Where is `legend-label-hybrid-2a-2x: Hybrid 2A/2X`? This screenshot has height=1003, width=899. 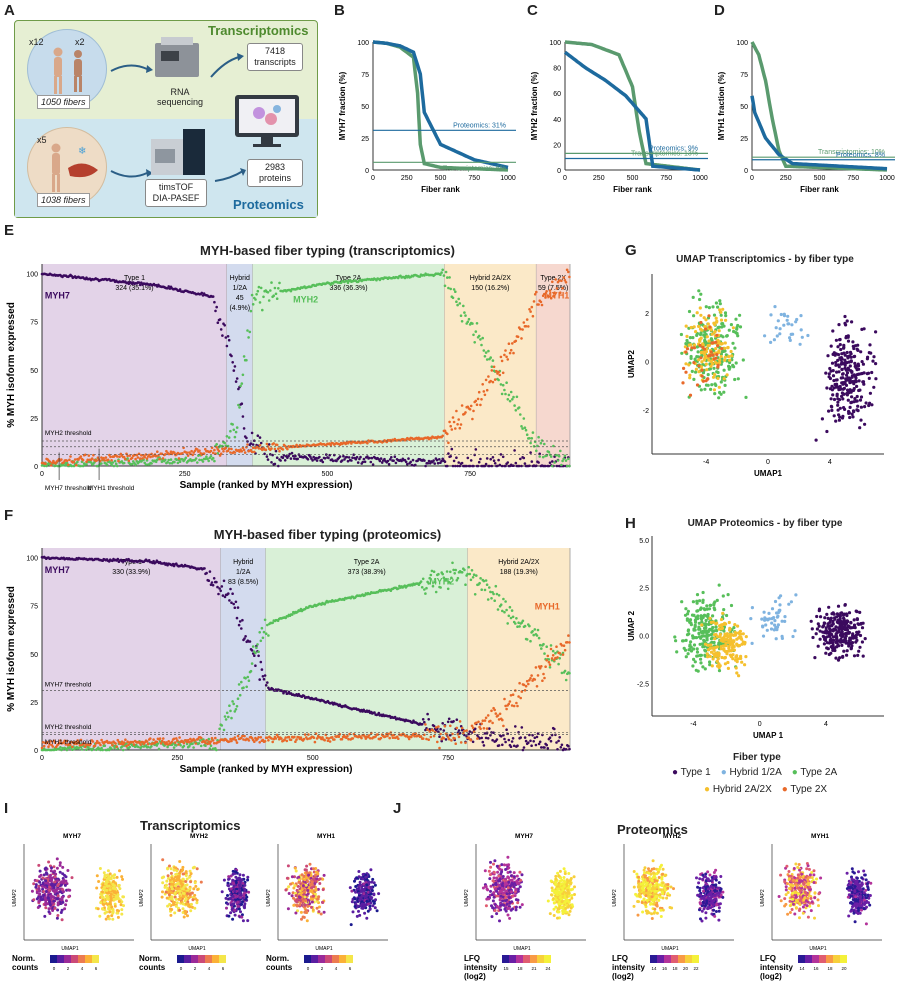
legend-label-hybrid-2a-2x: Hybrid 2A/2X is located at coordinates (742, 789).